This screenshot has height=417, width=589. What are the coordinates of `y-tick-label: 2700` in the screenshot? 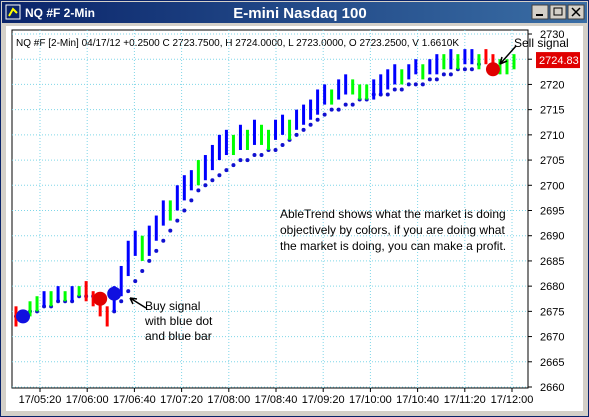 It's located at (552, 186).